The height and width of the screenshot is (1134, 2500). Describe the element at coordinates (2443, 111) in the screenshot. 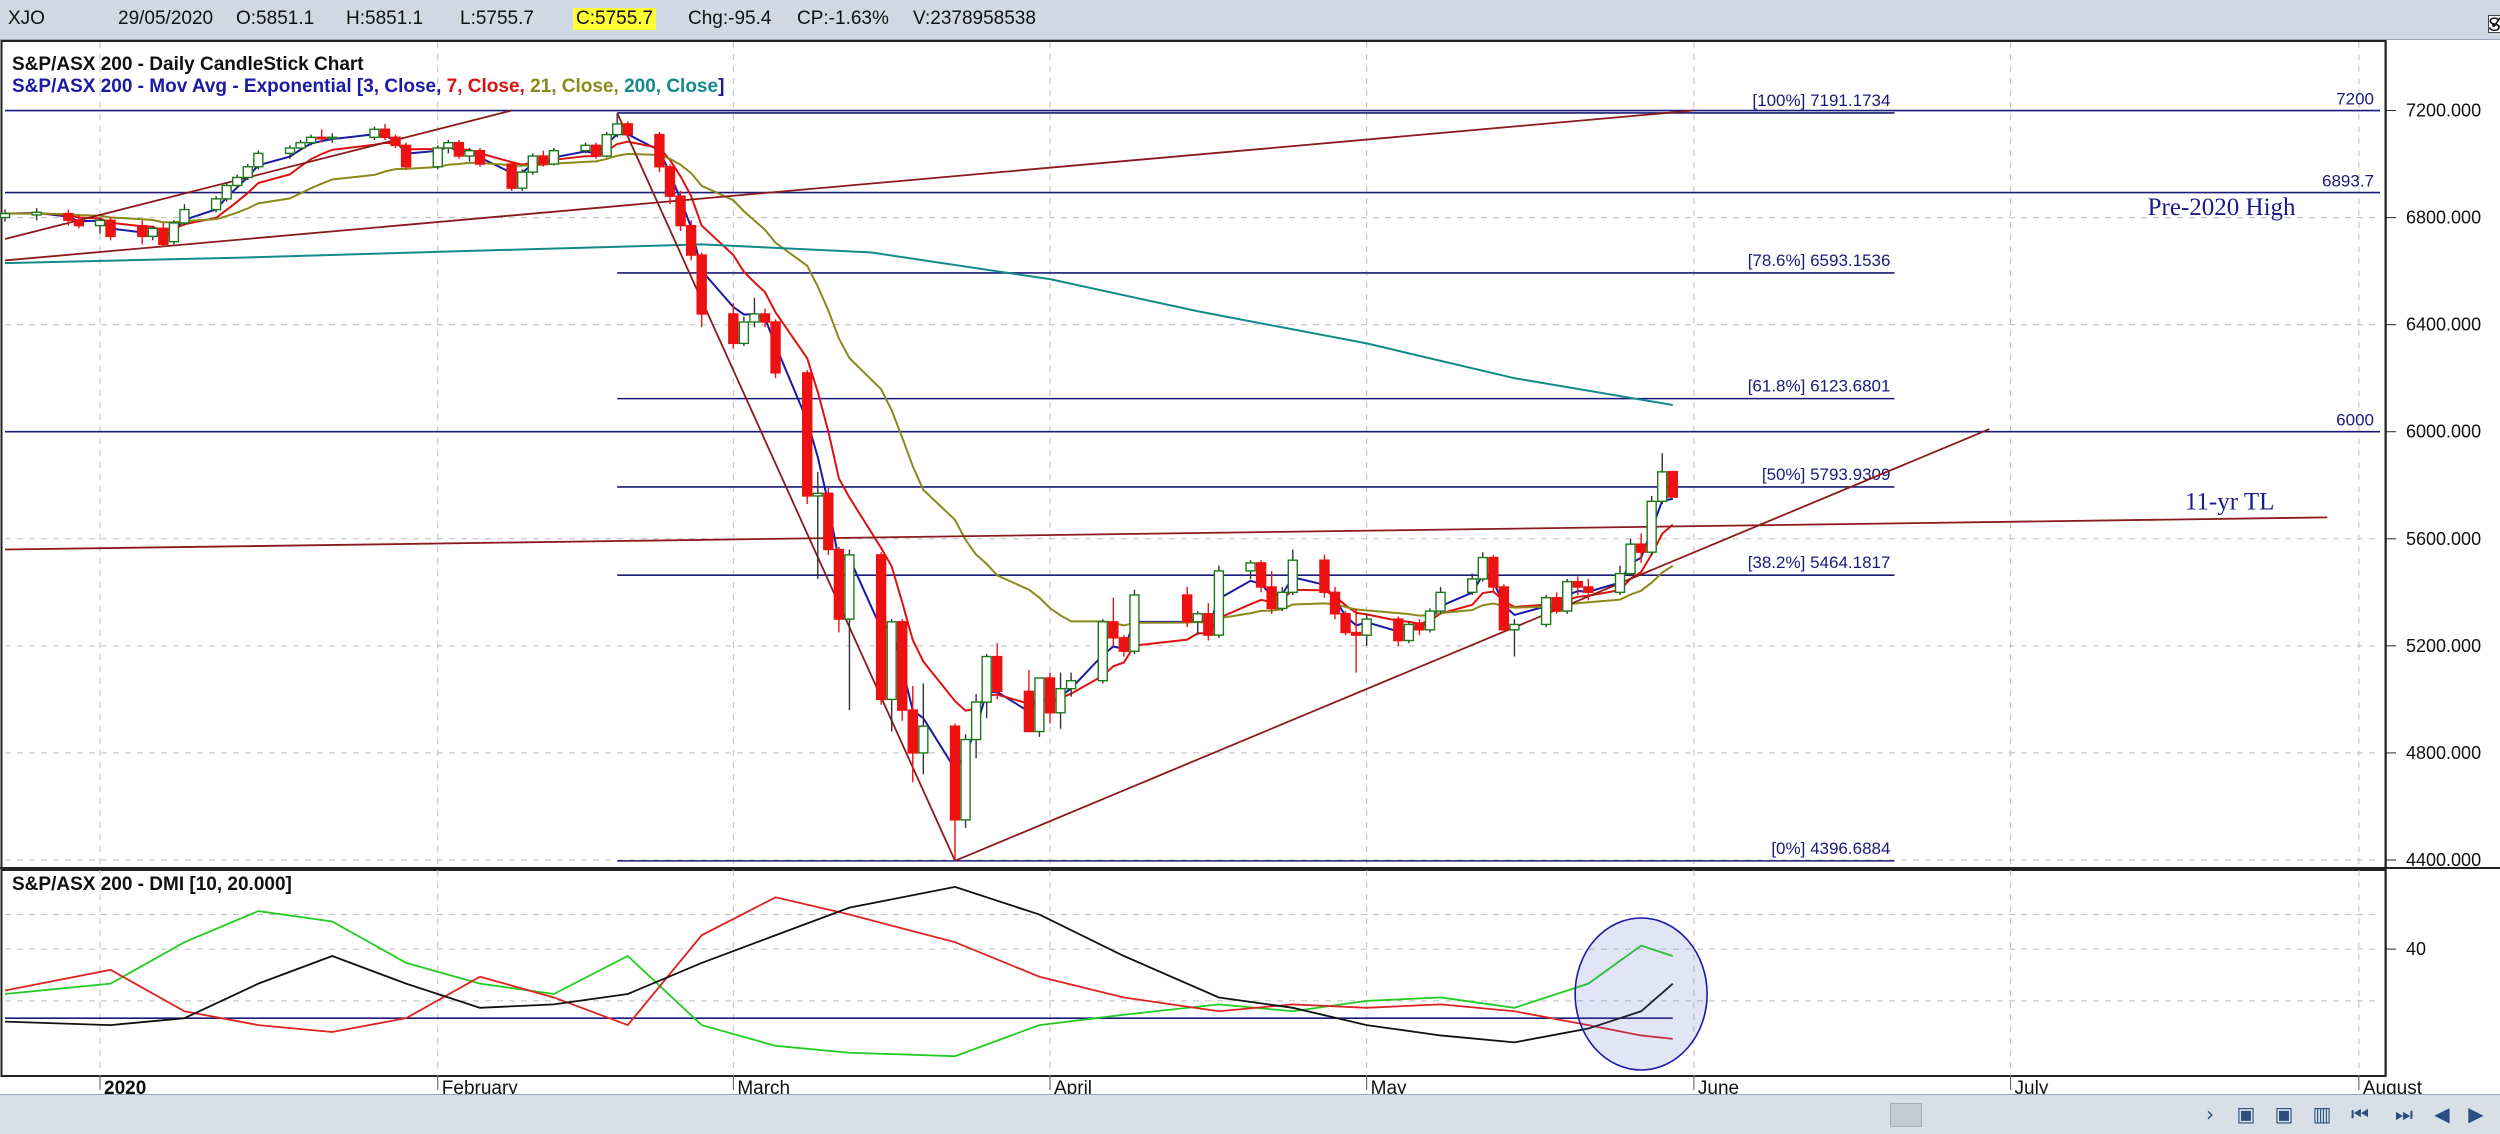

I see `y-tick-label: 7200.000` at that location.